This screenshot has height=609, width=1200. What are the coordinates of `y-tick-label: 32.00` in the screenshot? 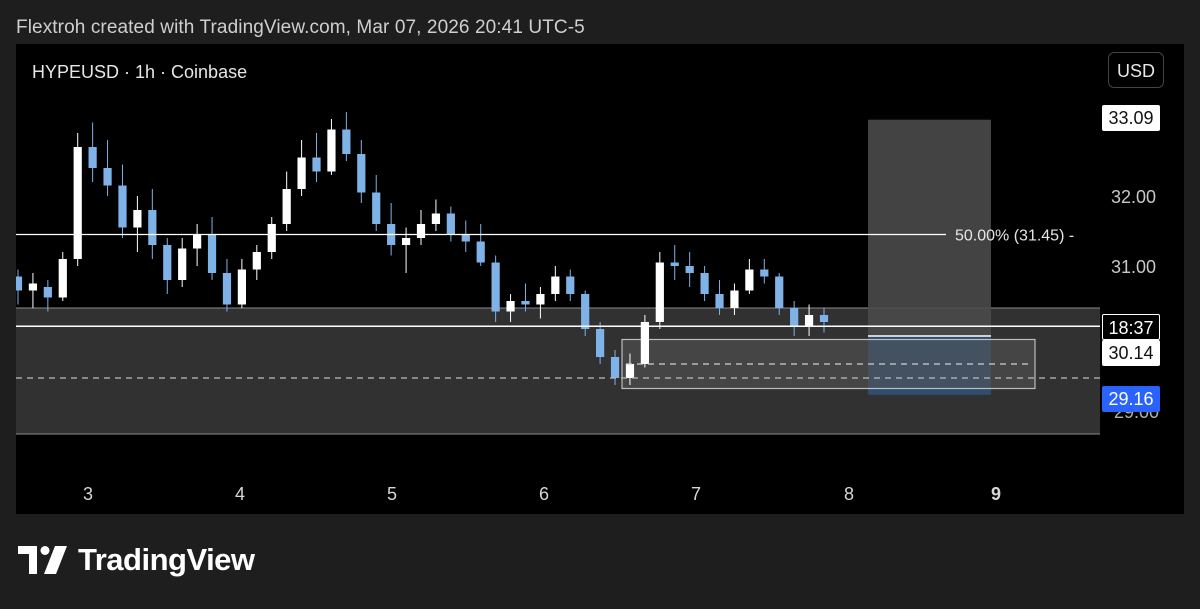 It's located at (1133, 197).